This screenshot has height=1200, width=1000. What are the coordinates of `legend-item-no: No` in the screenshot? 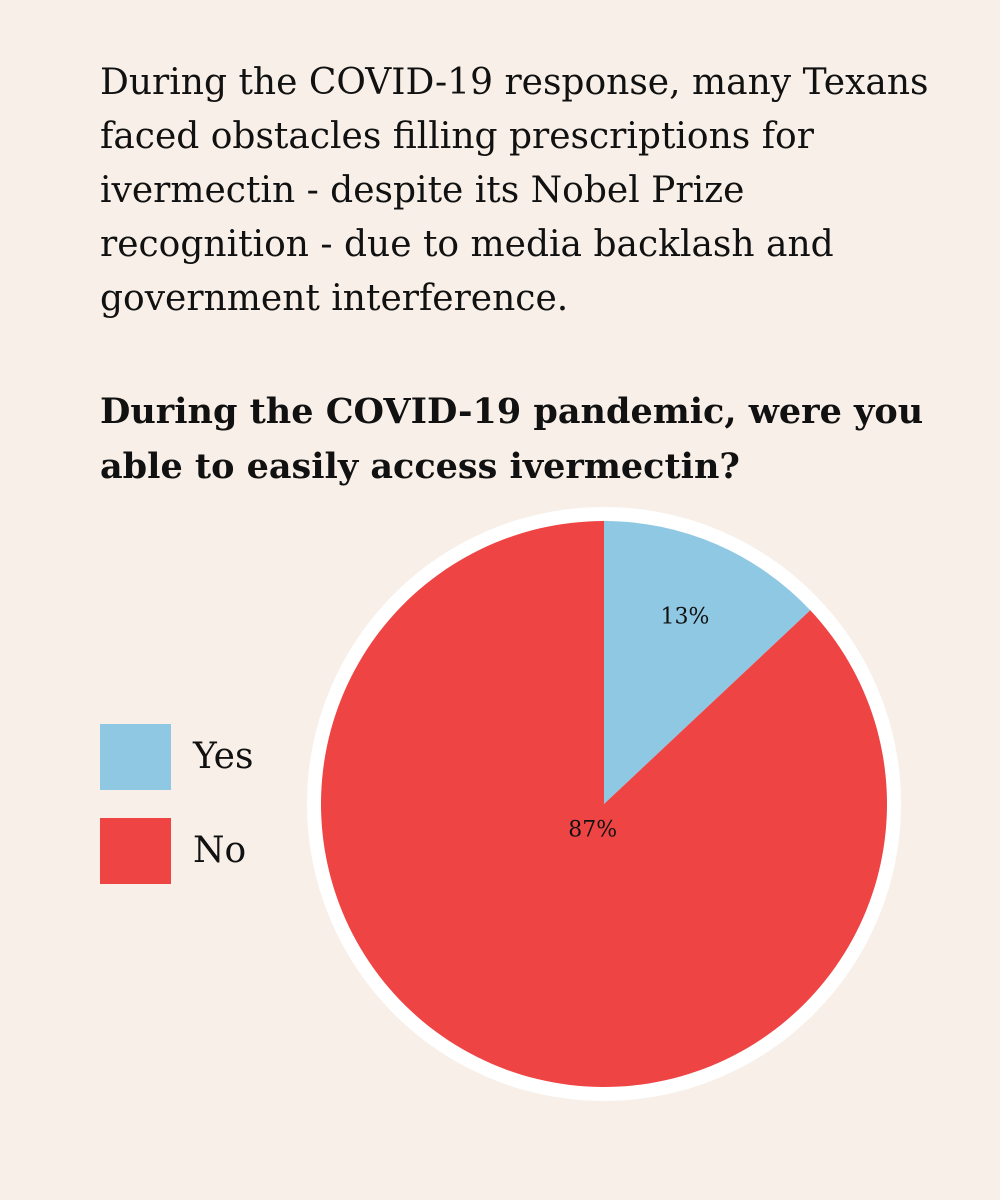 It's located at (176, 851).